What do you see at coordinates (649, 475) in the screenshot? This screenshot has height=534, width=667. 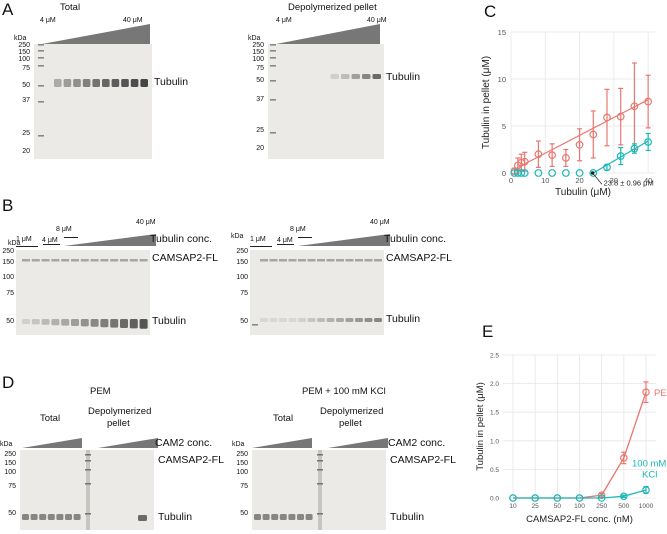 I see `legend-kcl-2: KCl` at bounding box center [649, 475].